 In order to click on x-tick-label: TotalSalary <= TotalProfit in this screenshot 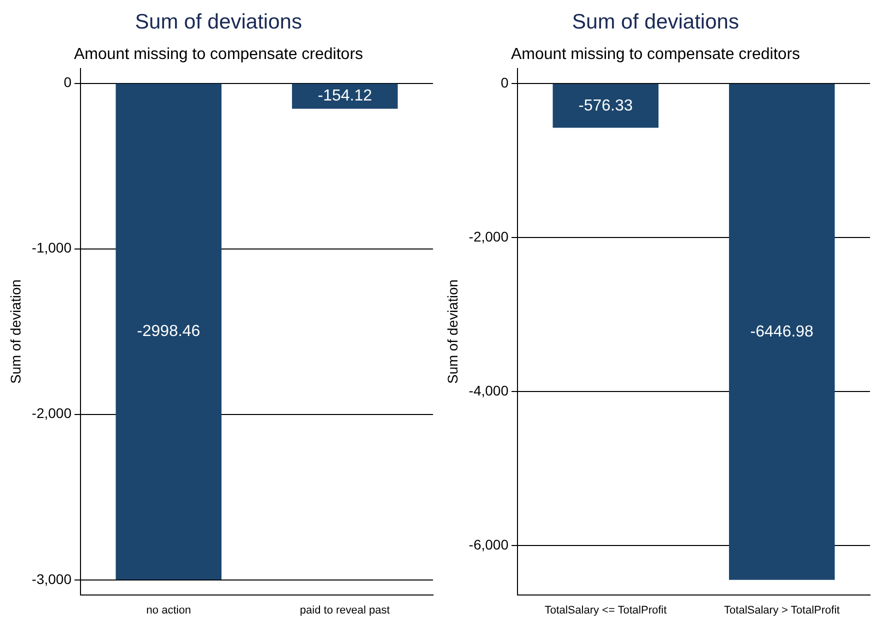, I will do `click(605, 610)`.